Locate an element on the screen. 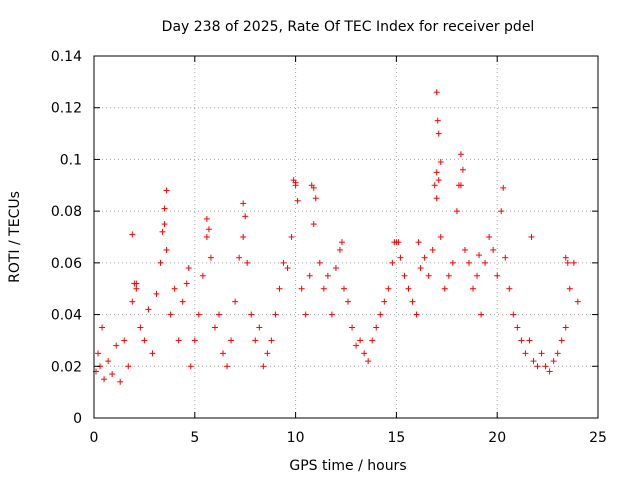 This screenshot has height=480, width=640. y-tick-label: 0.14 is located at coordinates (66, 57).